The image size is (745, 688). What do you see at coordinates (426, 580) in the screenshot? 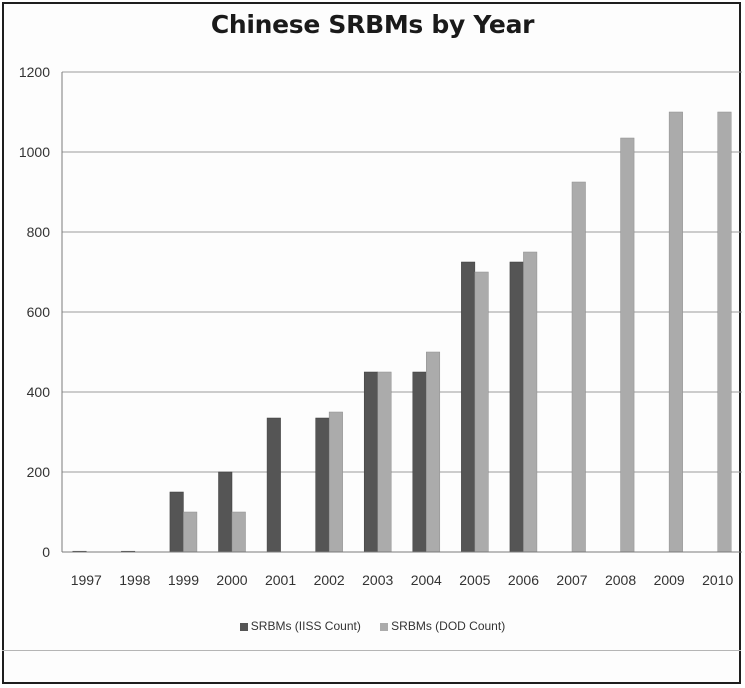
I see `x-tick-label-2004: 2004` at bounding box center [426, 580].